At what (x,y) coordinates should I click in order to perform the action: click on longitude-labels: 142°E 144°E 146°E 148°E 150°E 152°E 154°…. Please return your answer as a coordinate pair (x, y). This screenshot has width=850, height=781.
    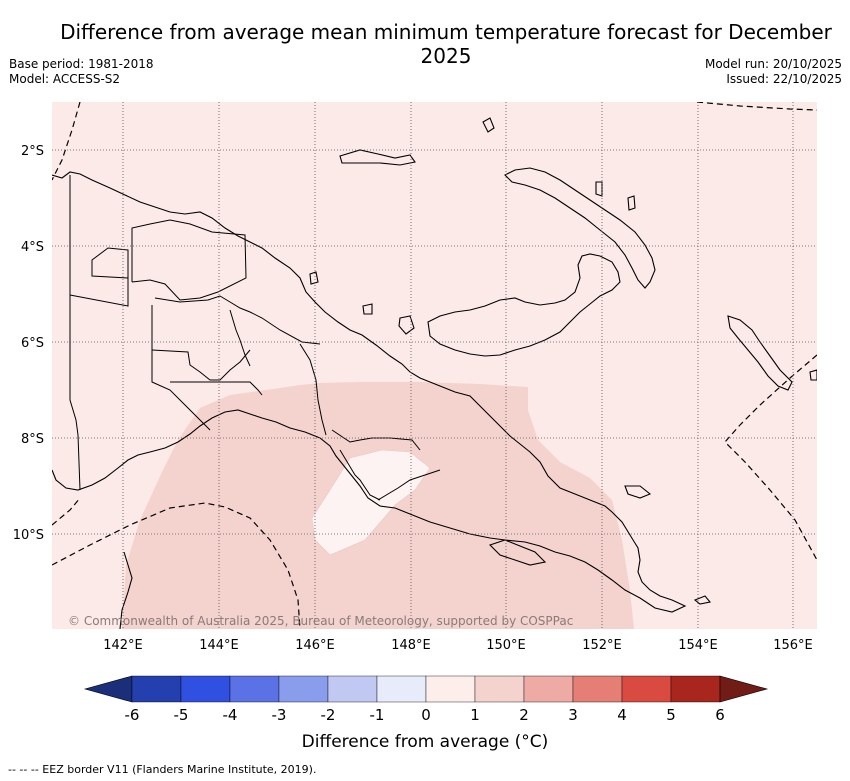
    Looking at the image, I should click on (458, 645).